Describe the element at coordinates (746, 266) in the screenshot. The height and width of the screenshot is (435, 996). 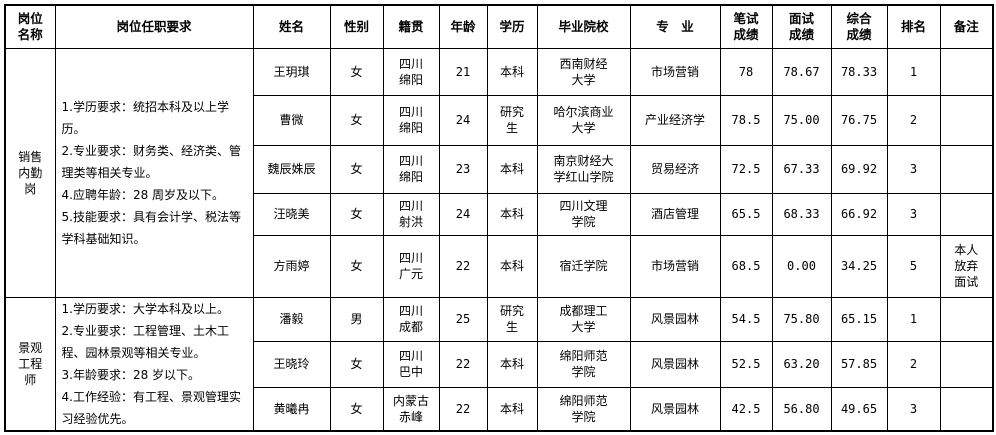
I see `cell-written-score: 68.5` at that location.